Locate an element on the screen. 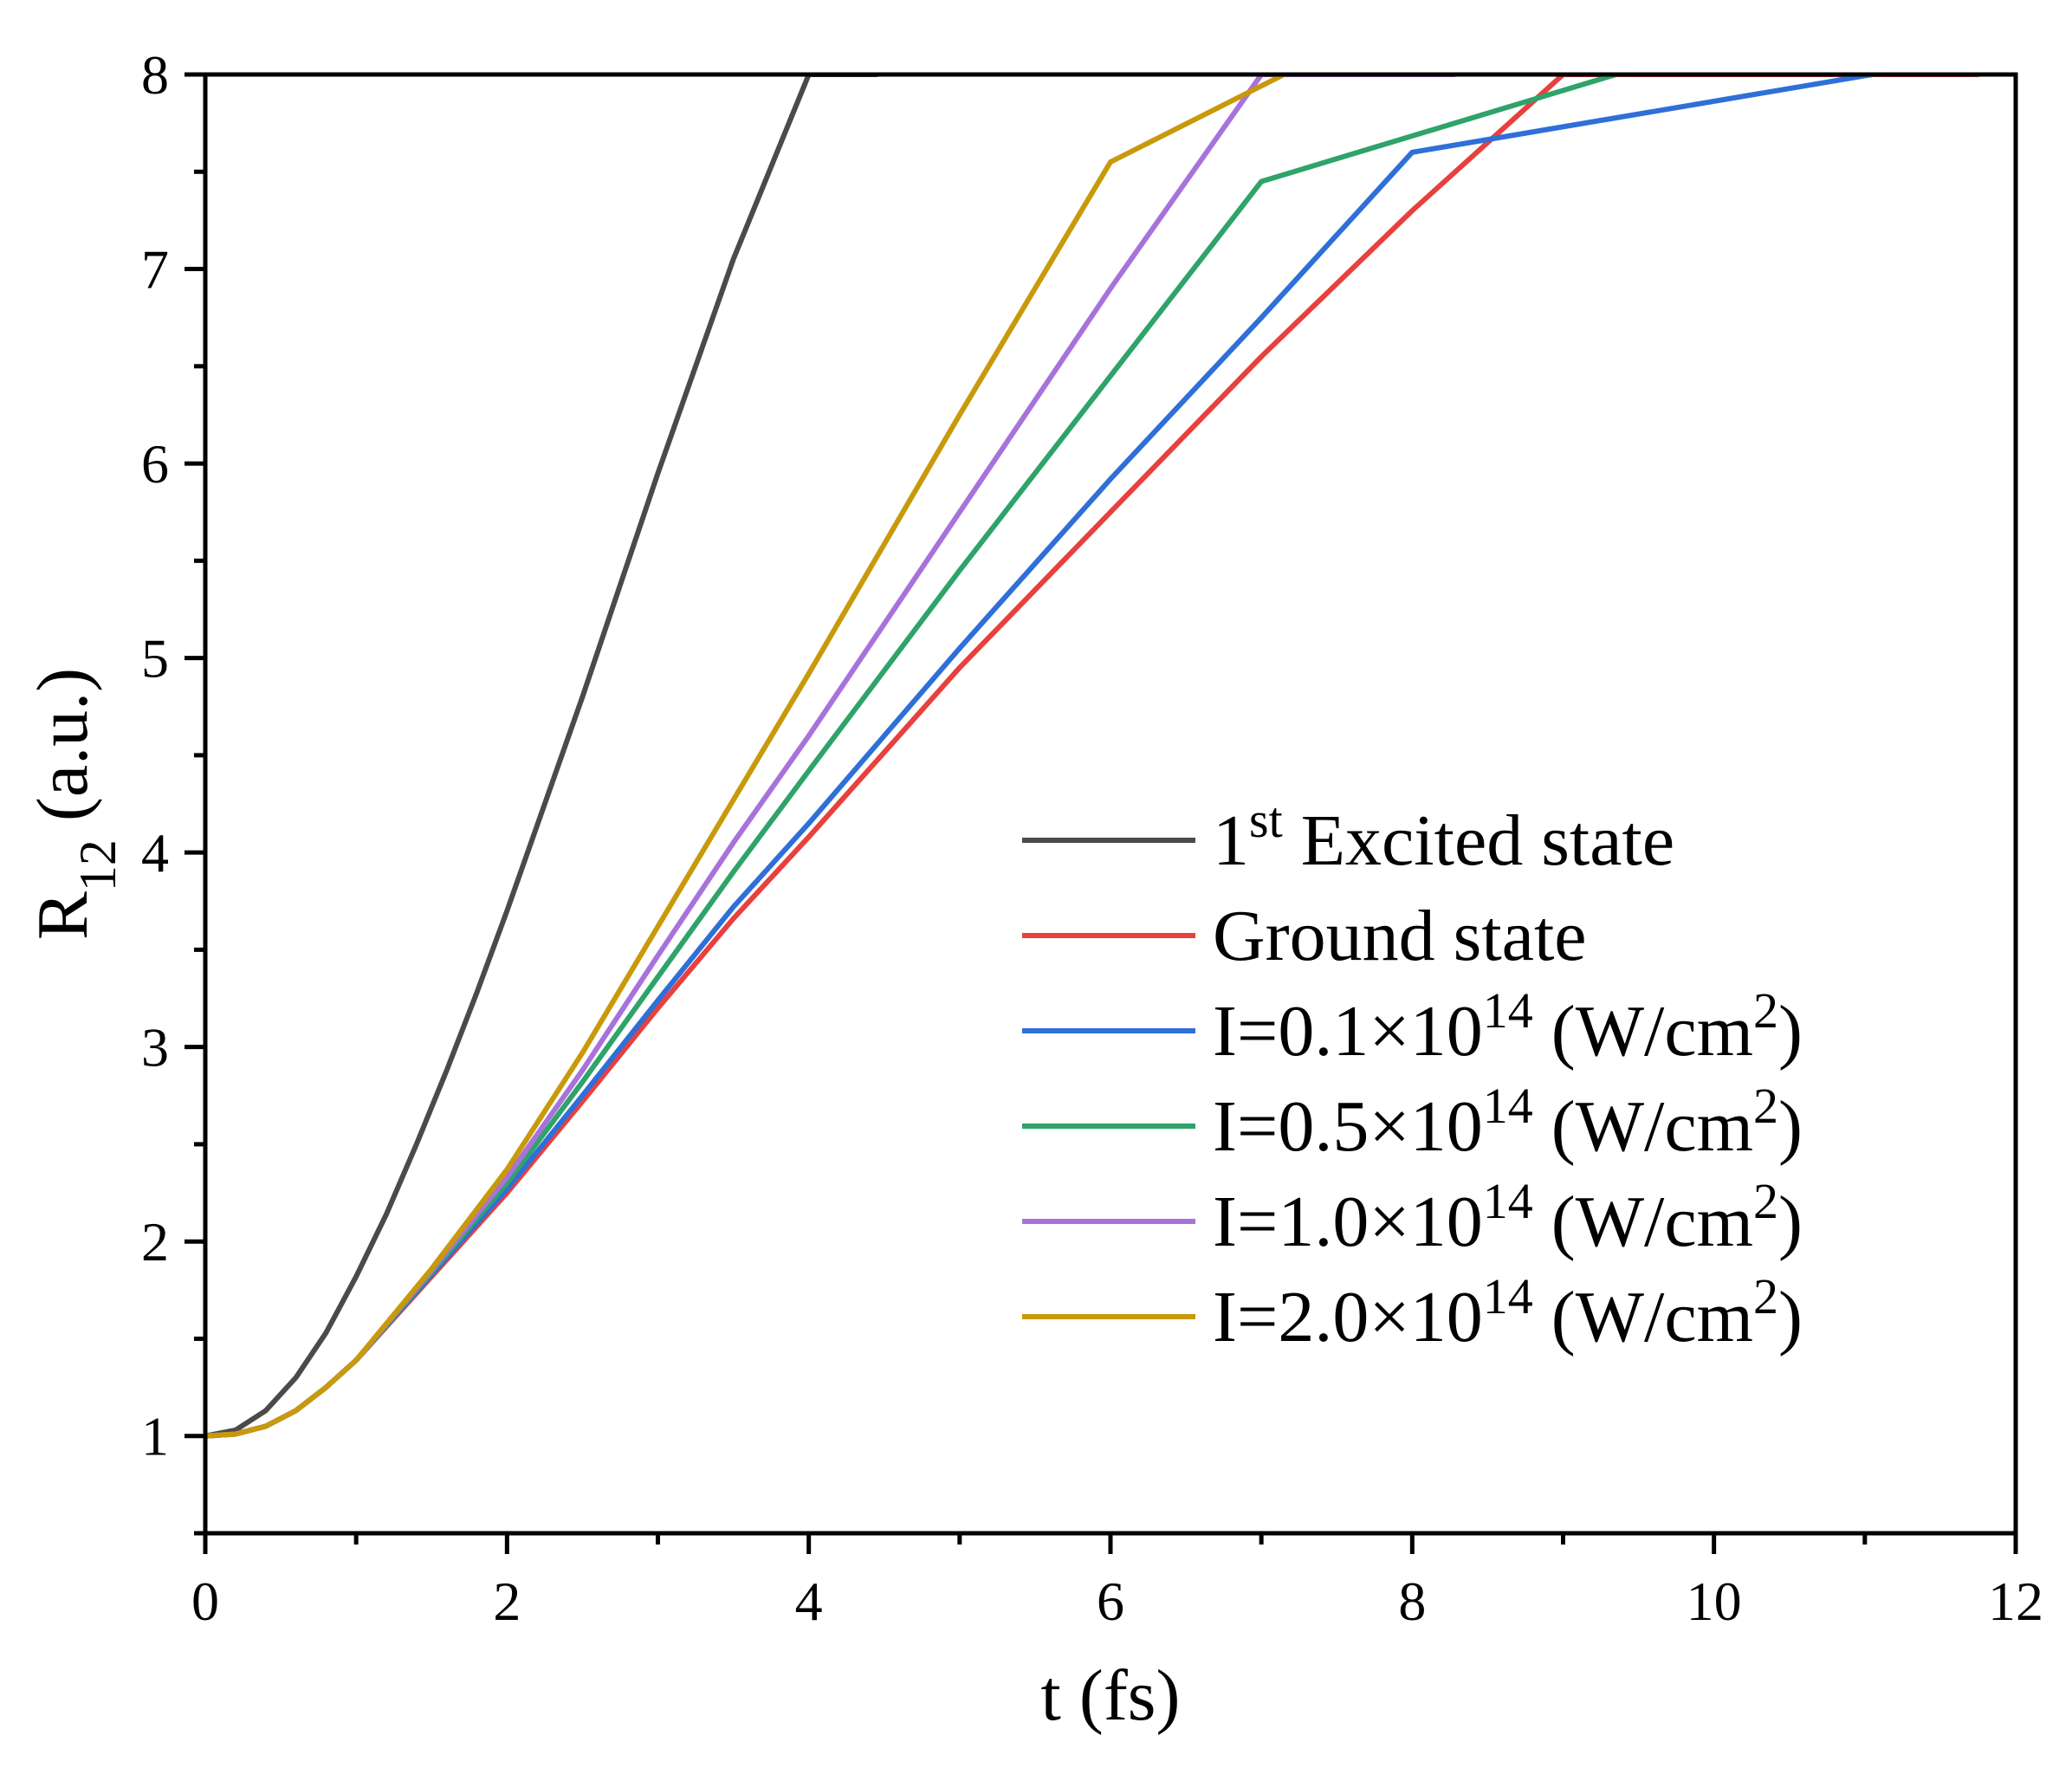 The height and width of the screenshot is (1781, 2072). y-axis-title-main: R is located at coordinates (63, 916).